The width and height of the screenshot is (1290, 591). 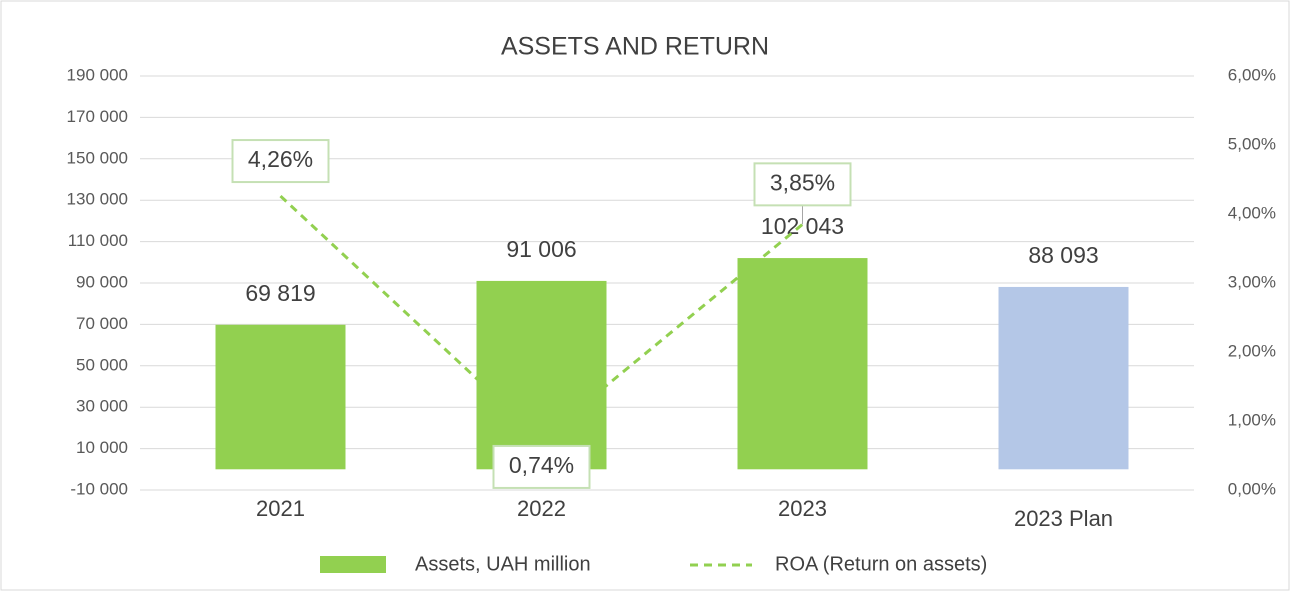 I want to click on y2-tick-label: 5,00%, so click(x=1252, y=143).